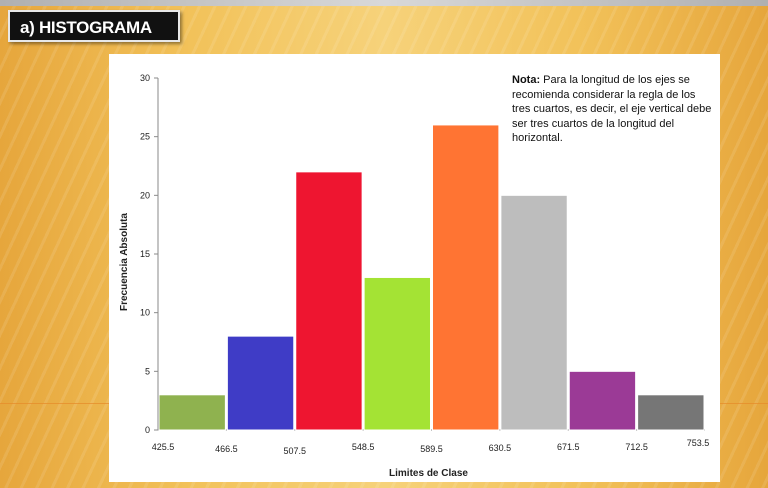 The image size is (768, 488). I want to click on x-tick-label: 589.5, so click(431, 449).